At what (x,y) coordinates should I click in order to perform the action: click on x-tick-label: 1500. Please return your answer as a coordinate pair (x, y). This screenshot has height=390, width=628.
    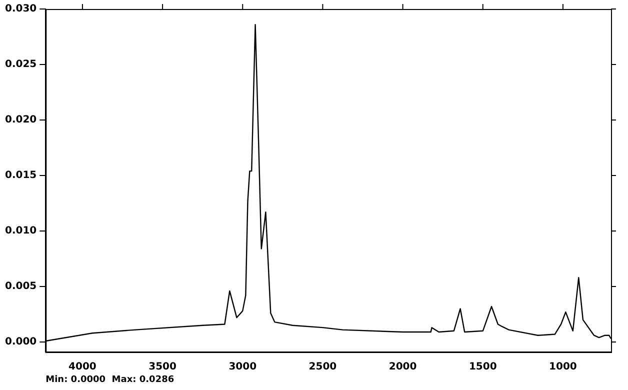
    Looking at the image, I should click on (482, 367).